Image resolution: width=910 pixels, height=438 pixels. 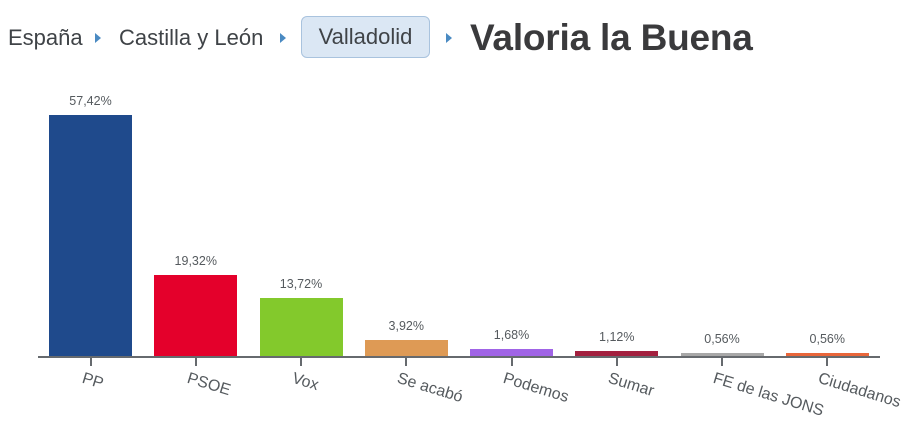 What do you see at coordinates (860, 391) in the screenshot?
I see `x-axis-label: Ciudadanos` at bounding box center [860, 391].